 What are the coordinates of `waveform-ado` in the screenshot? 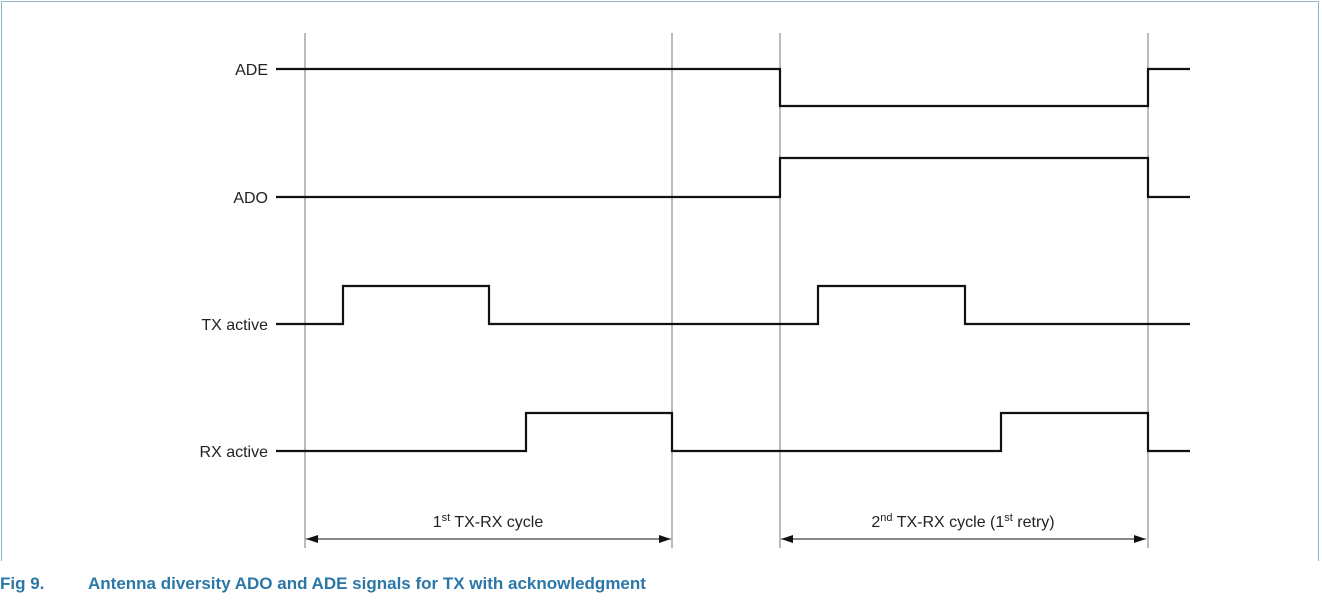 It's located at (733, 177).